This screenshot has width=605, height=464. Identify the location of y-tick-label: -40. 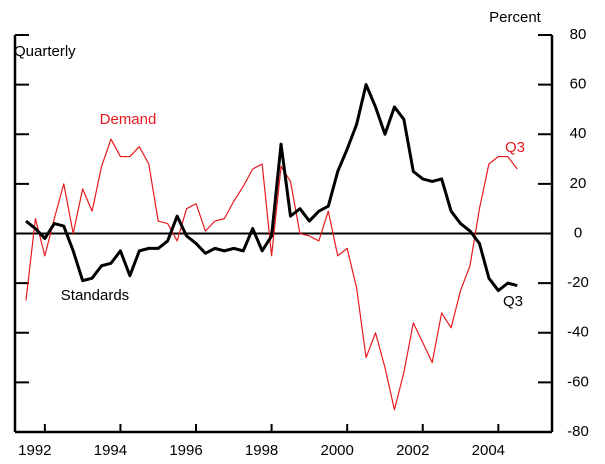
(578, 332).